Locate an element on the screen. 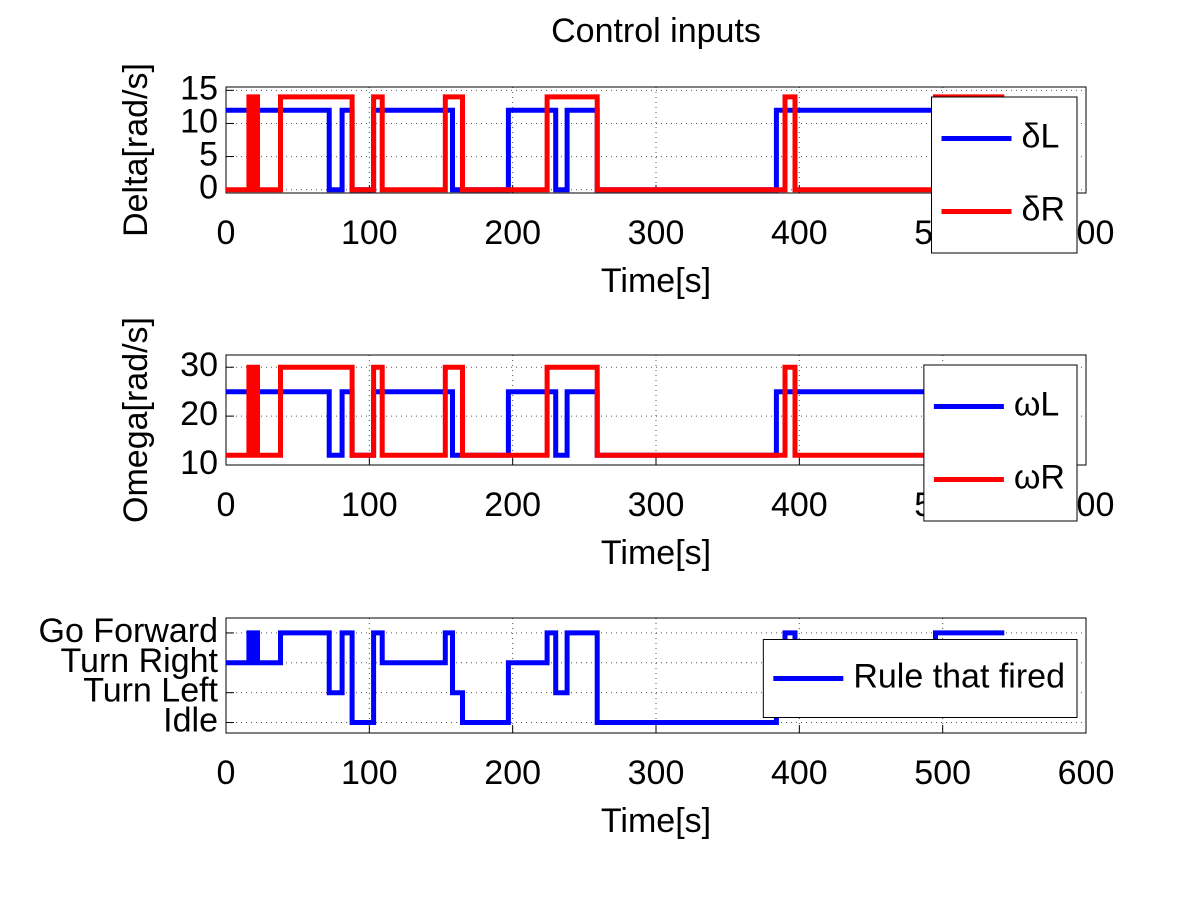 The width and height of the screenshot is (1200, 900). y-tick-label: 15 is located at coordinates (199, 88).